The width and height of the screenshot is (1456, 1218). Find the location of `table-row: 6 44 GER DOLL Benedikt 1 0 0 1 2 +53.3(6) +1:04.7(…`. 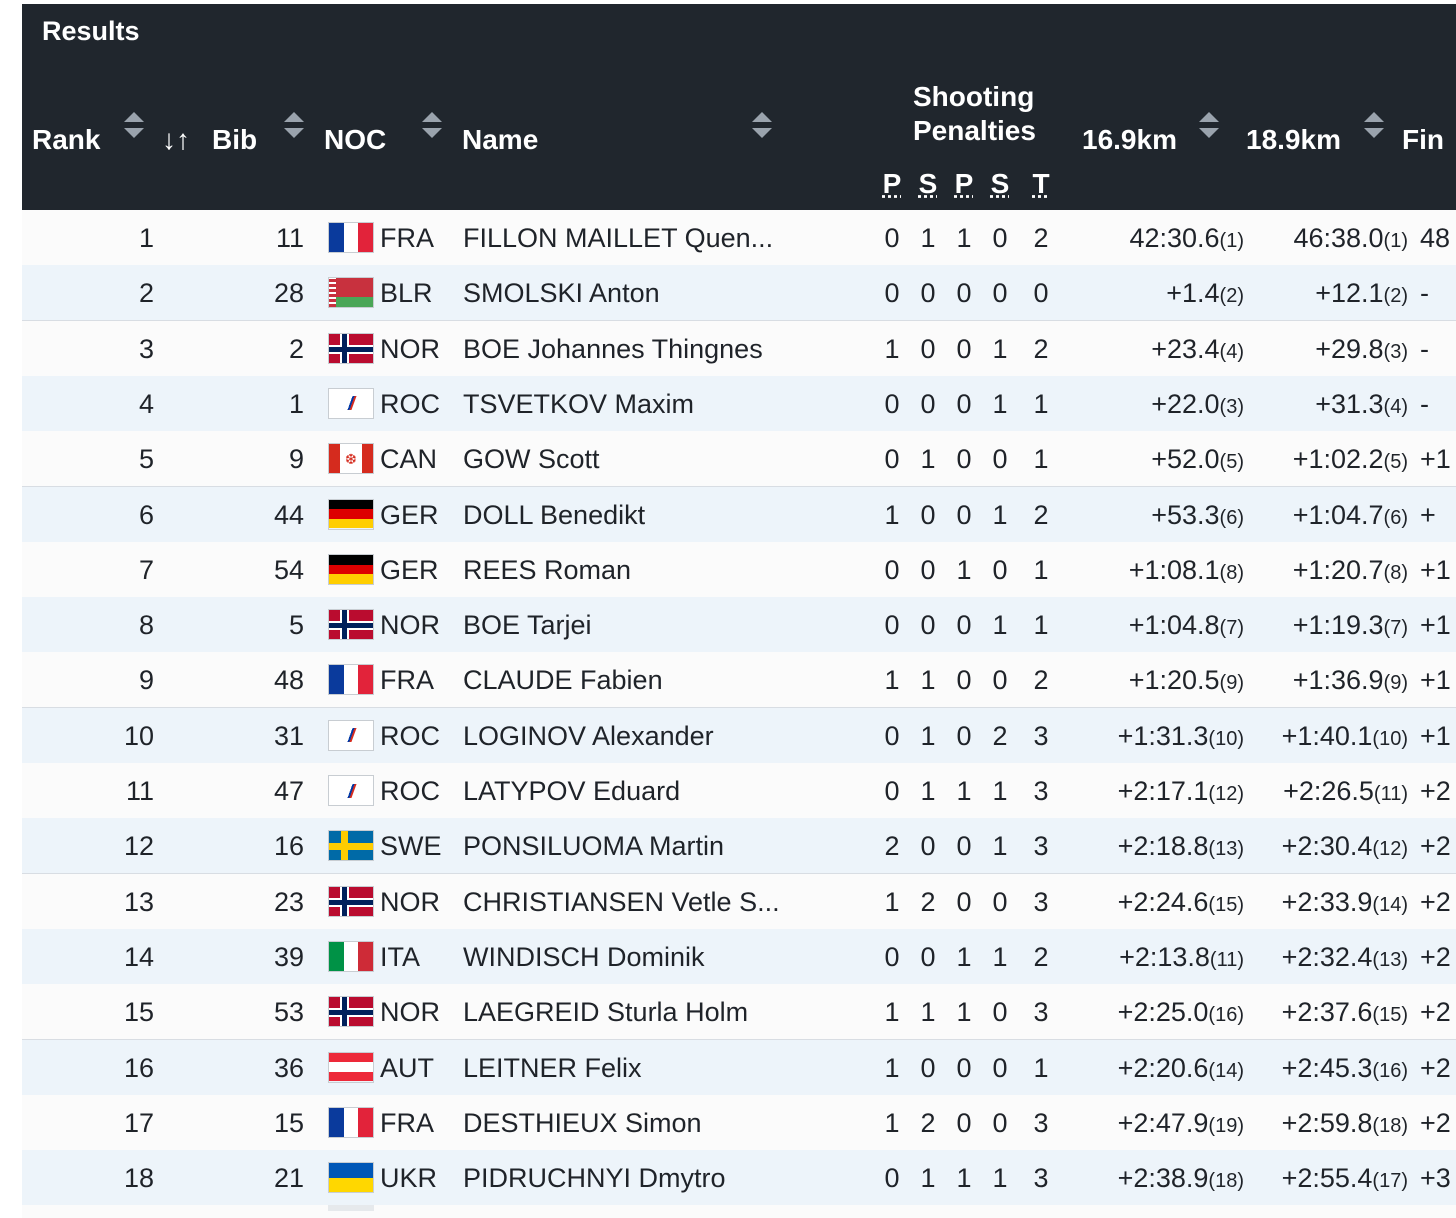

table-row: 6 44 GER DOLL Benedikt 1 0 0 1 2 +53.3(6) +1:04.7(… is located at coordinates (739, 514).